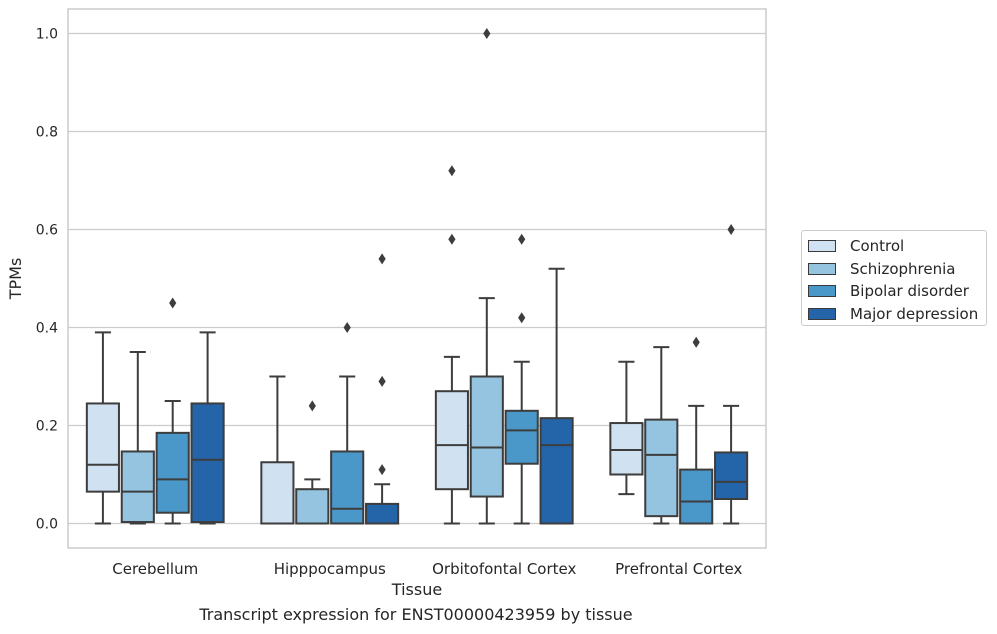 The height and width of the screenshot is (634, 997). What do you see at coordinates (47, 525) in the screenshot?
I see `y-tick-label: 0.0` at bounding box center [47, 525].